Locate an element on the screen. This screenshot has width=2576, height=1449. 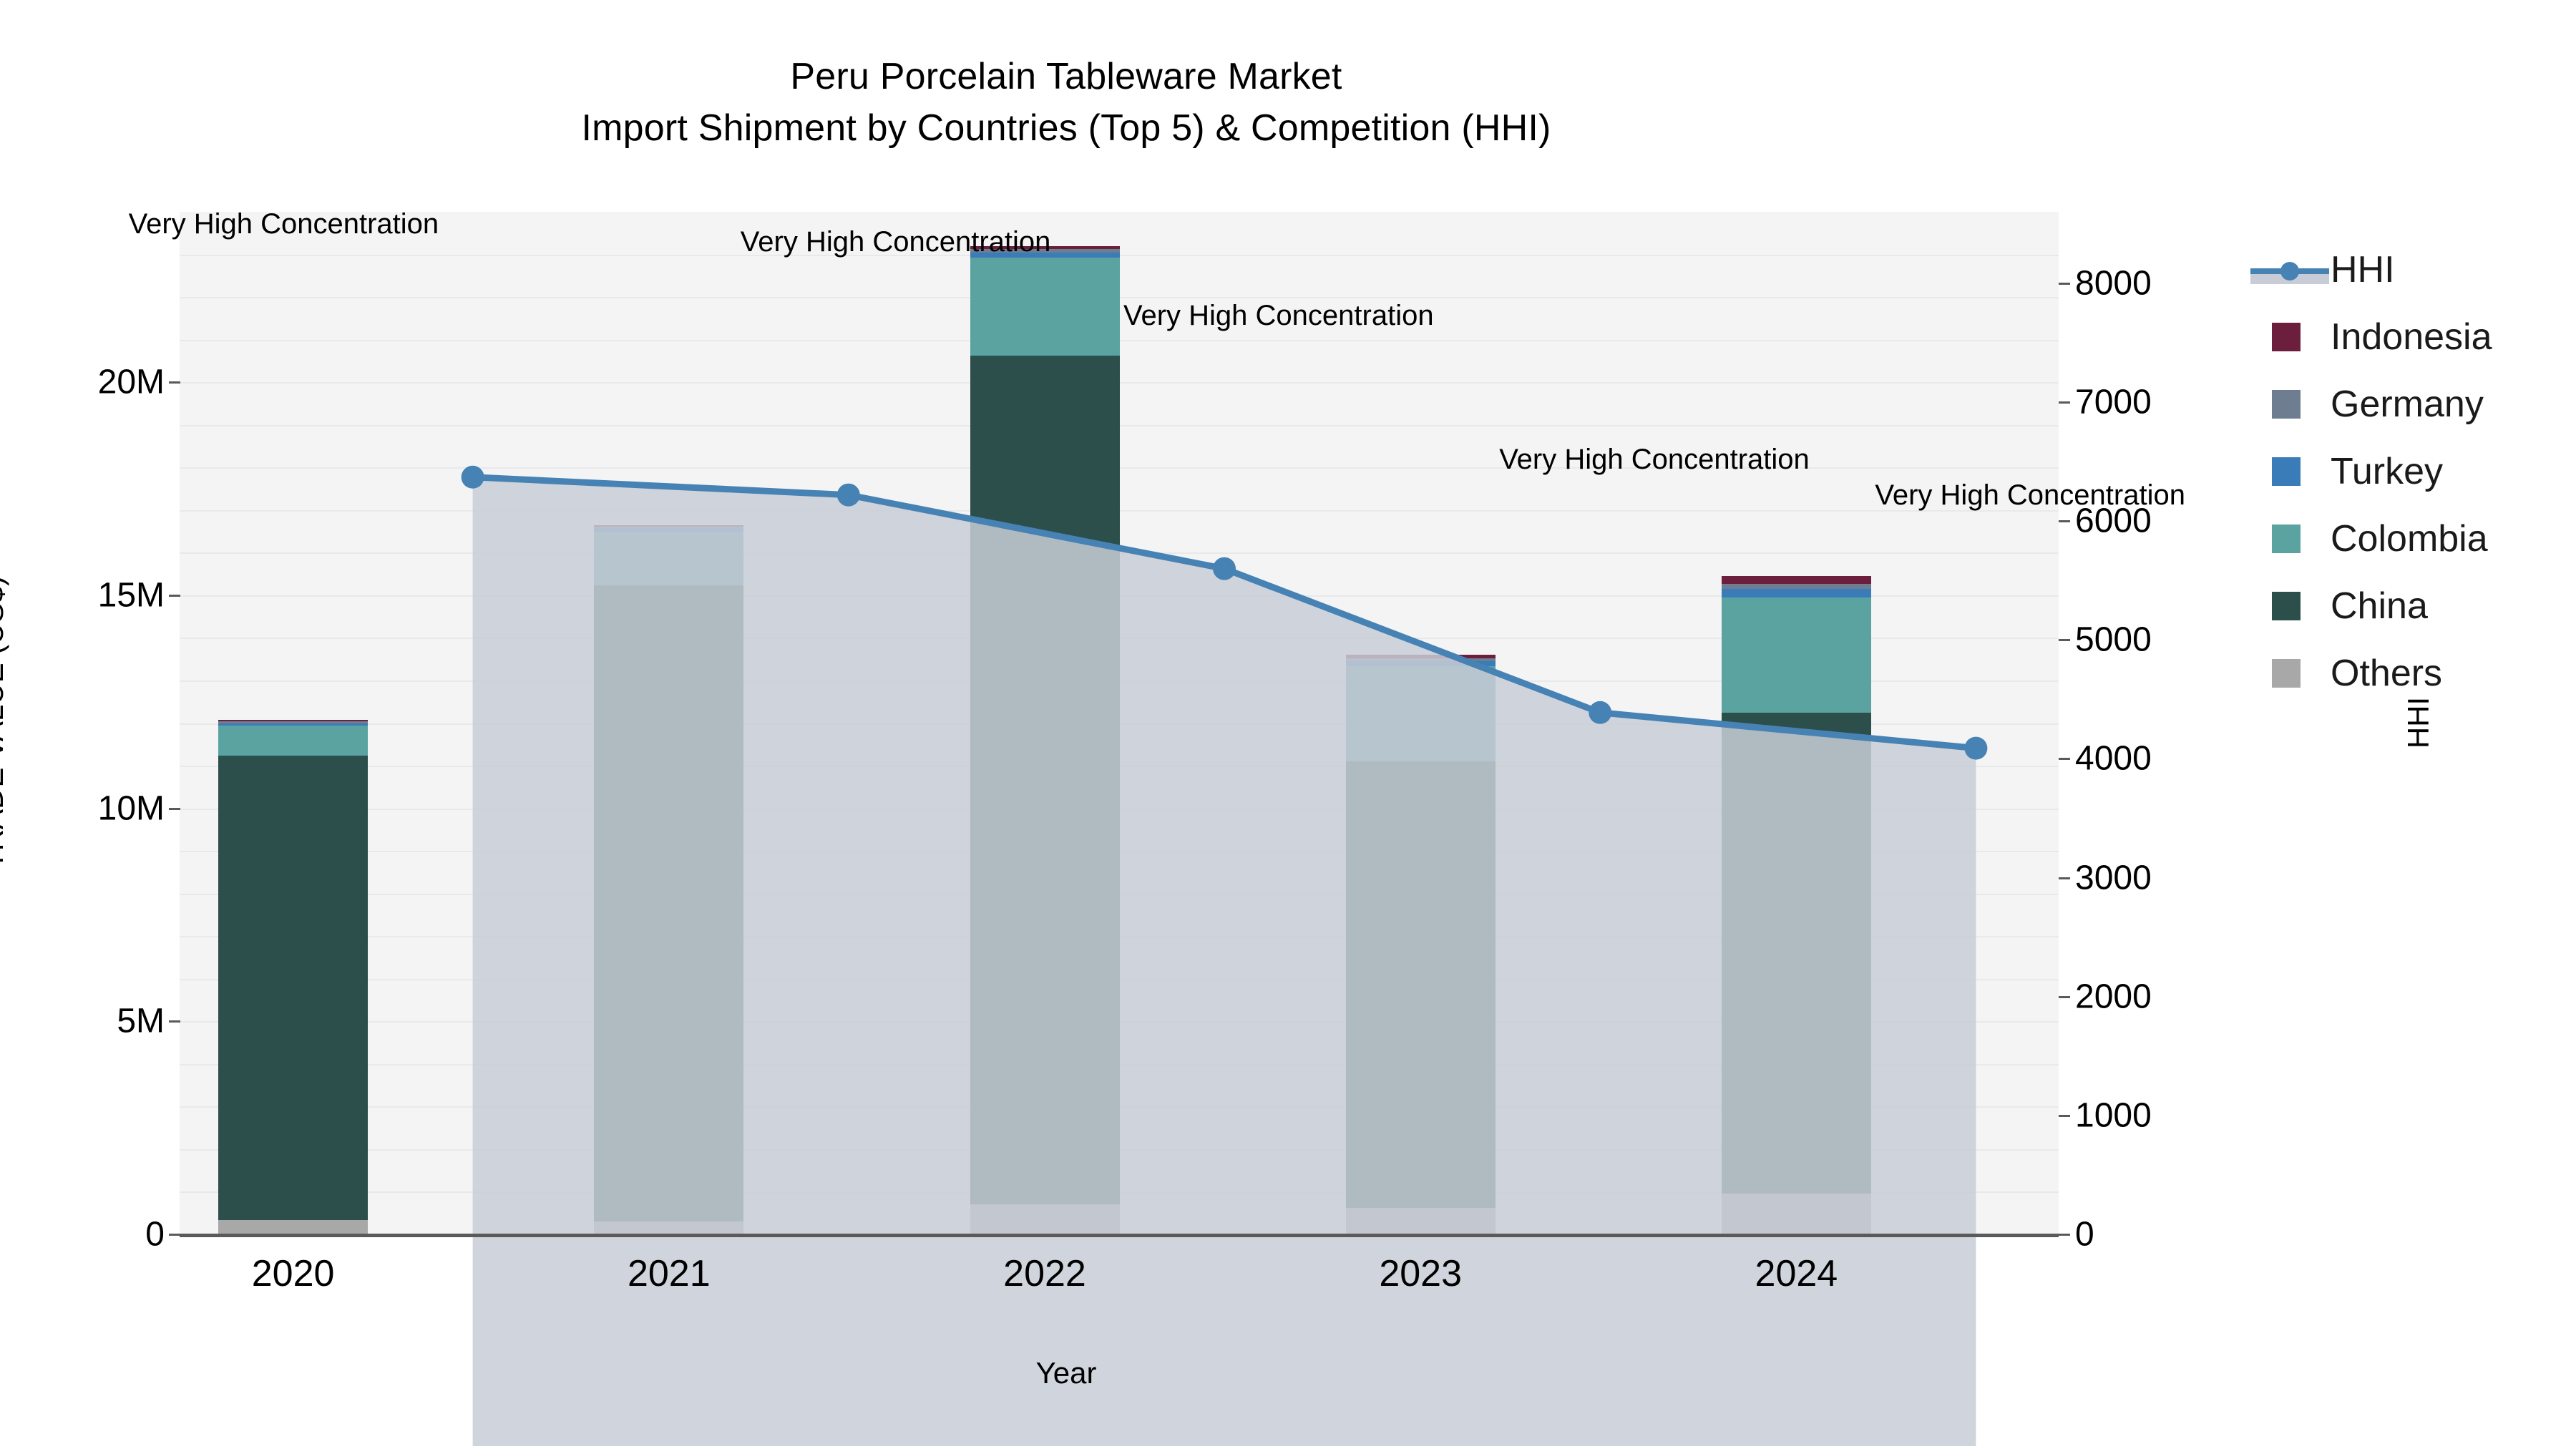
y-left-tick-label: 5M is located at coordinates (141, 1021).